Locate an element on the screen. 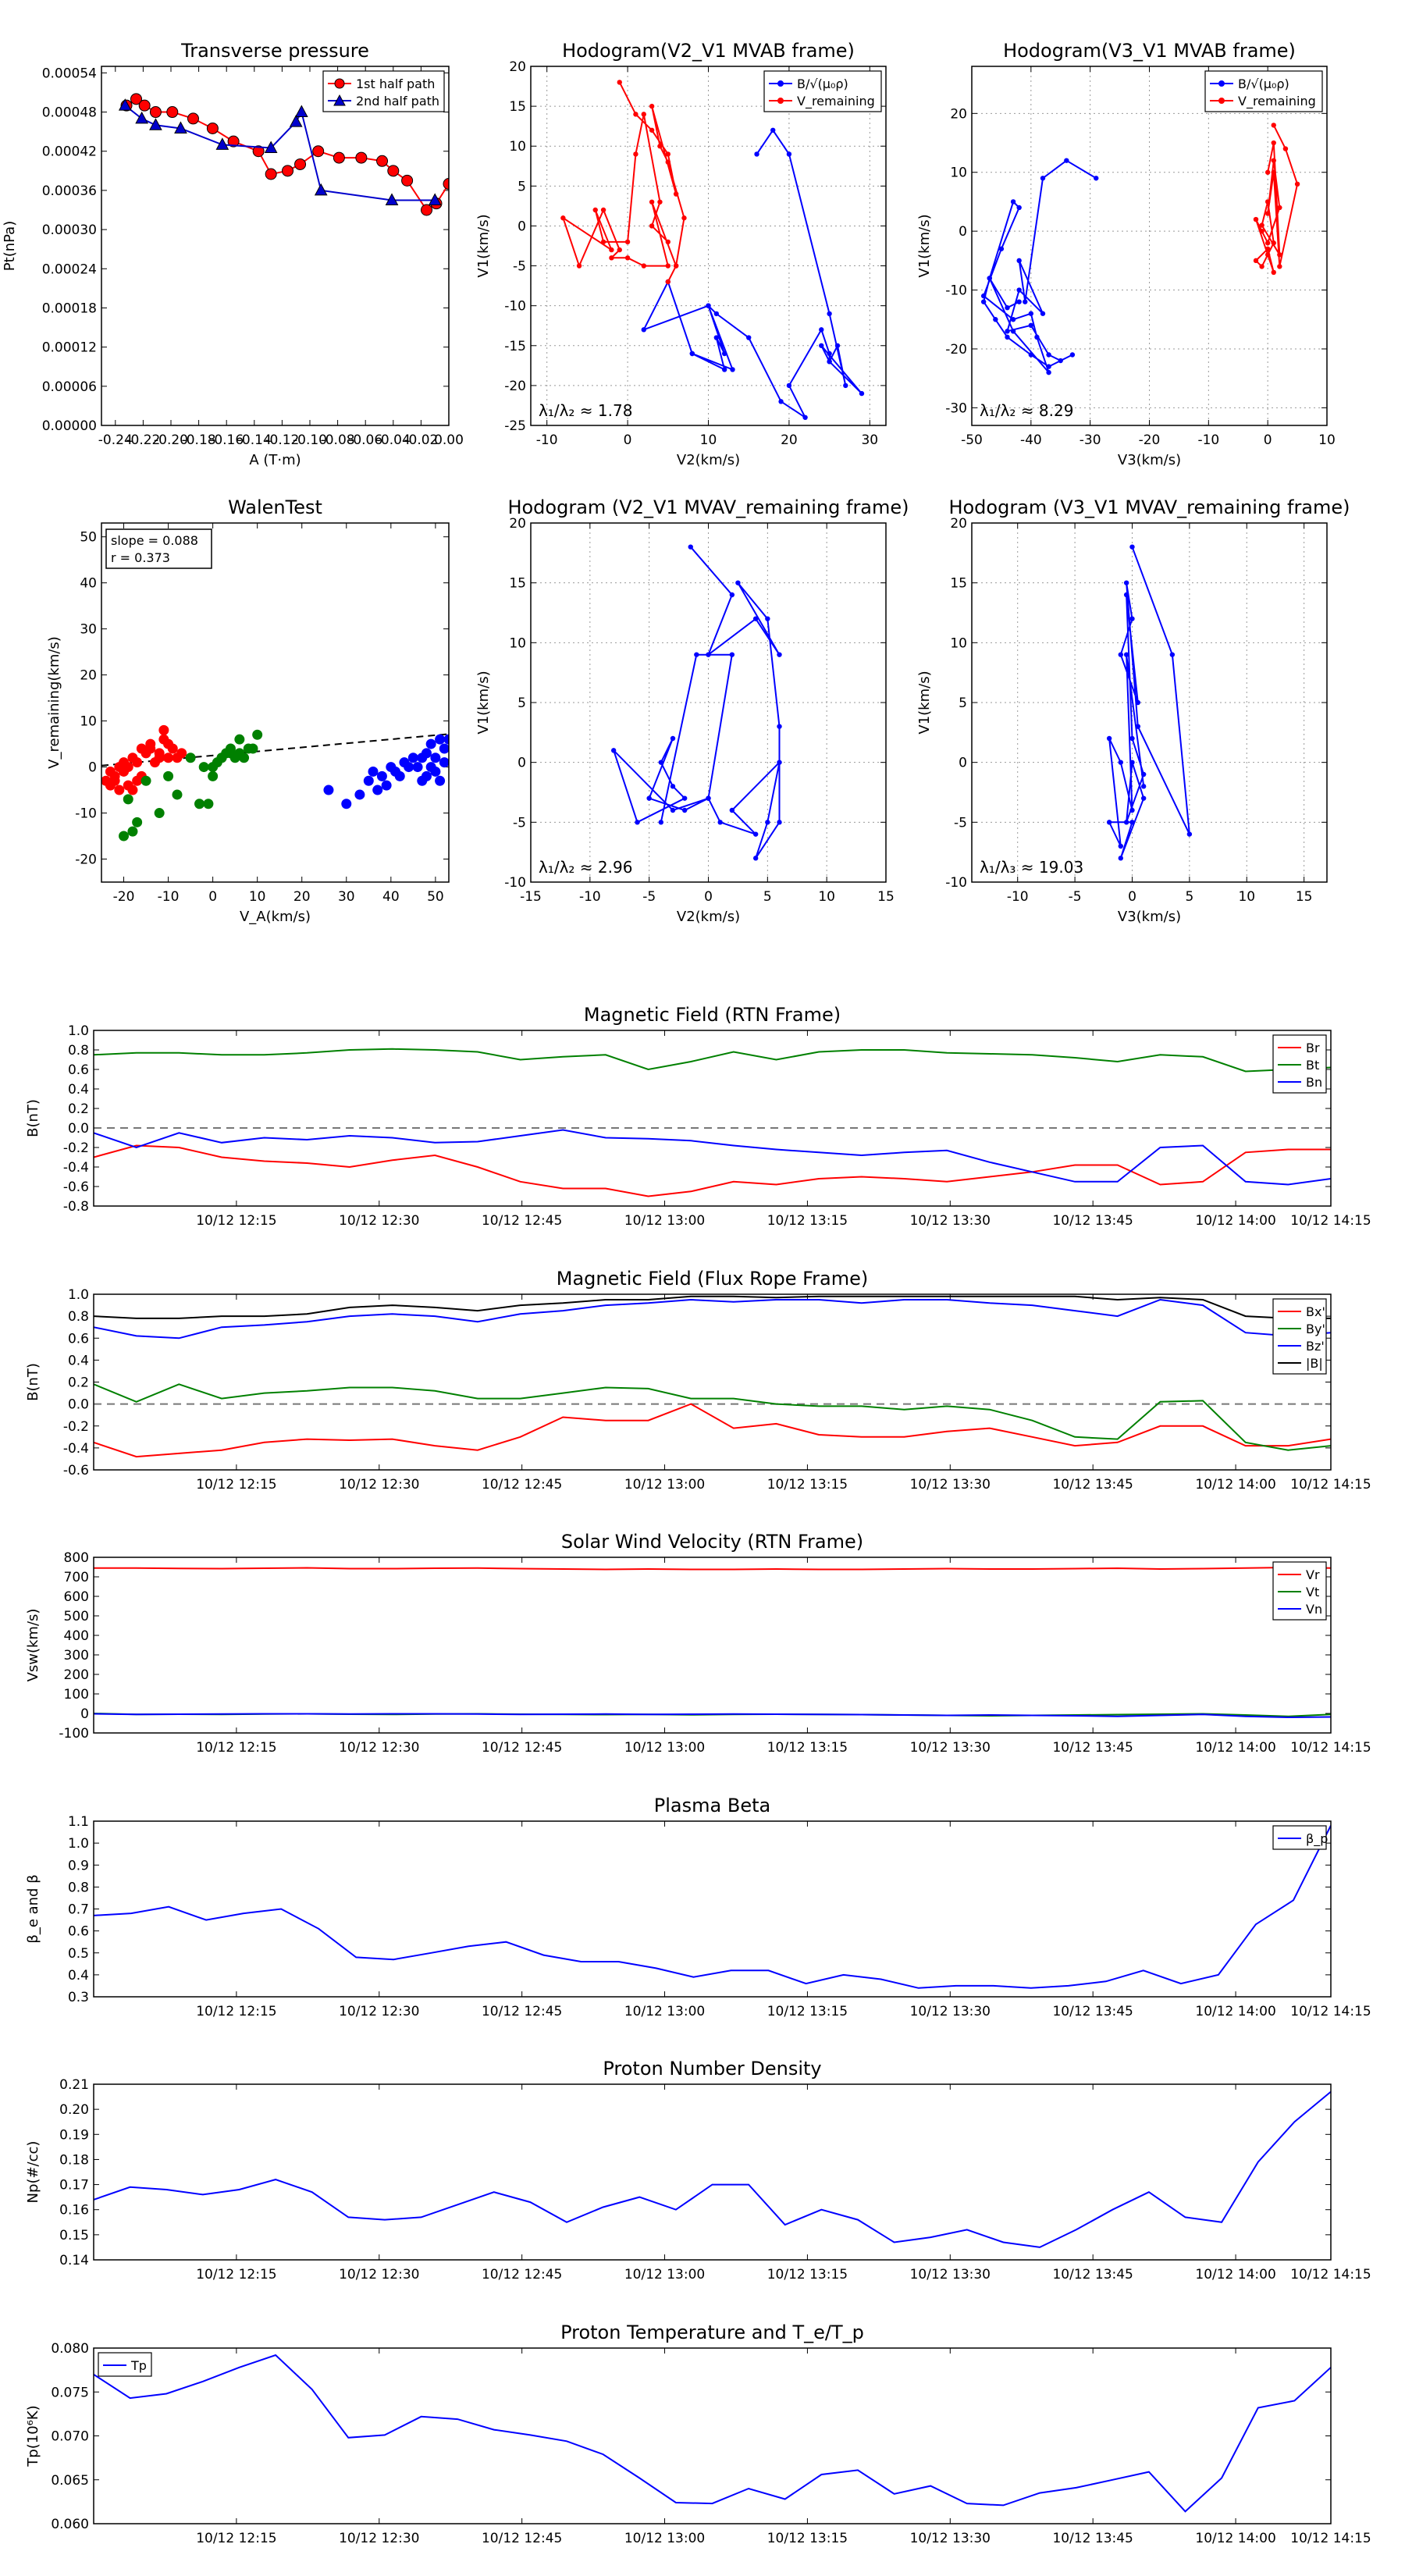  y-tick-label: -25 is located at coordinates (515, 426).